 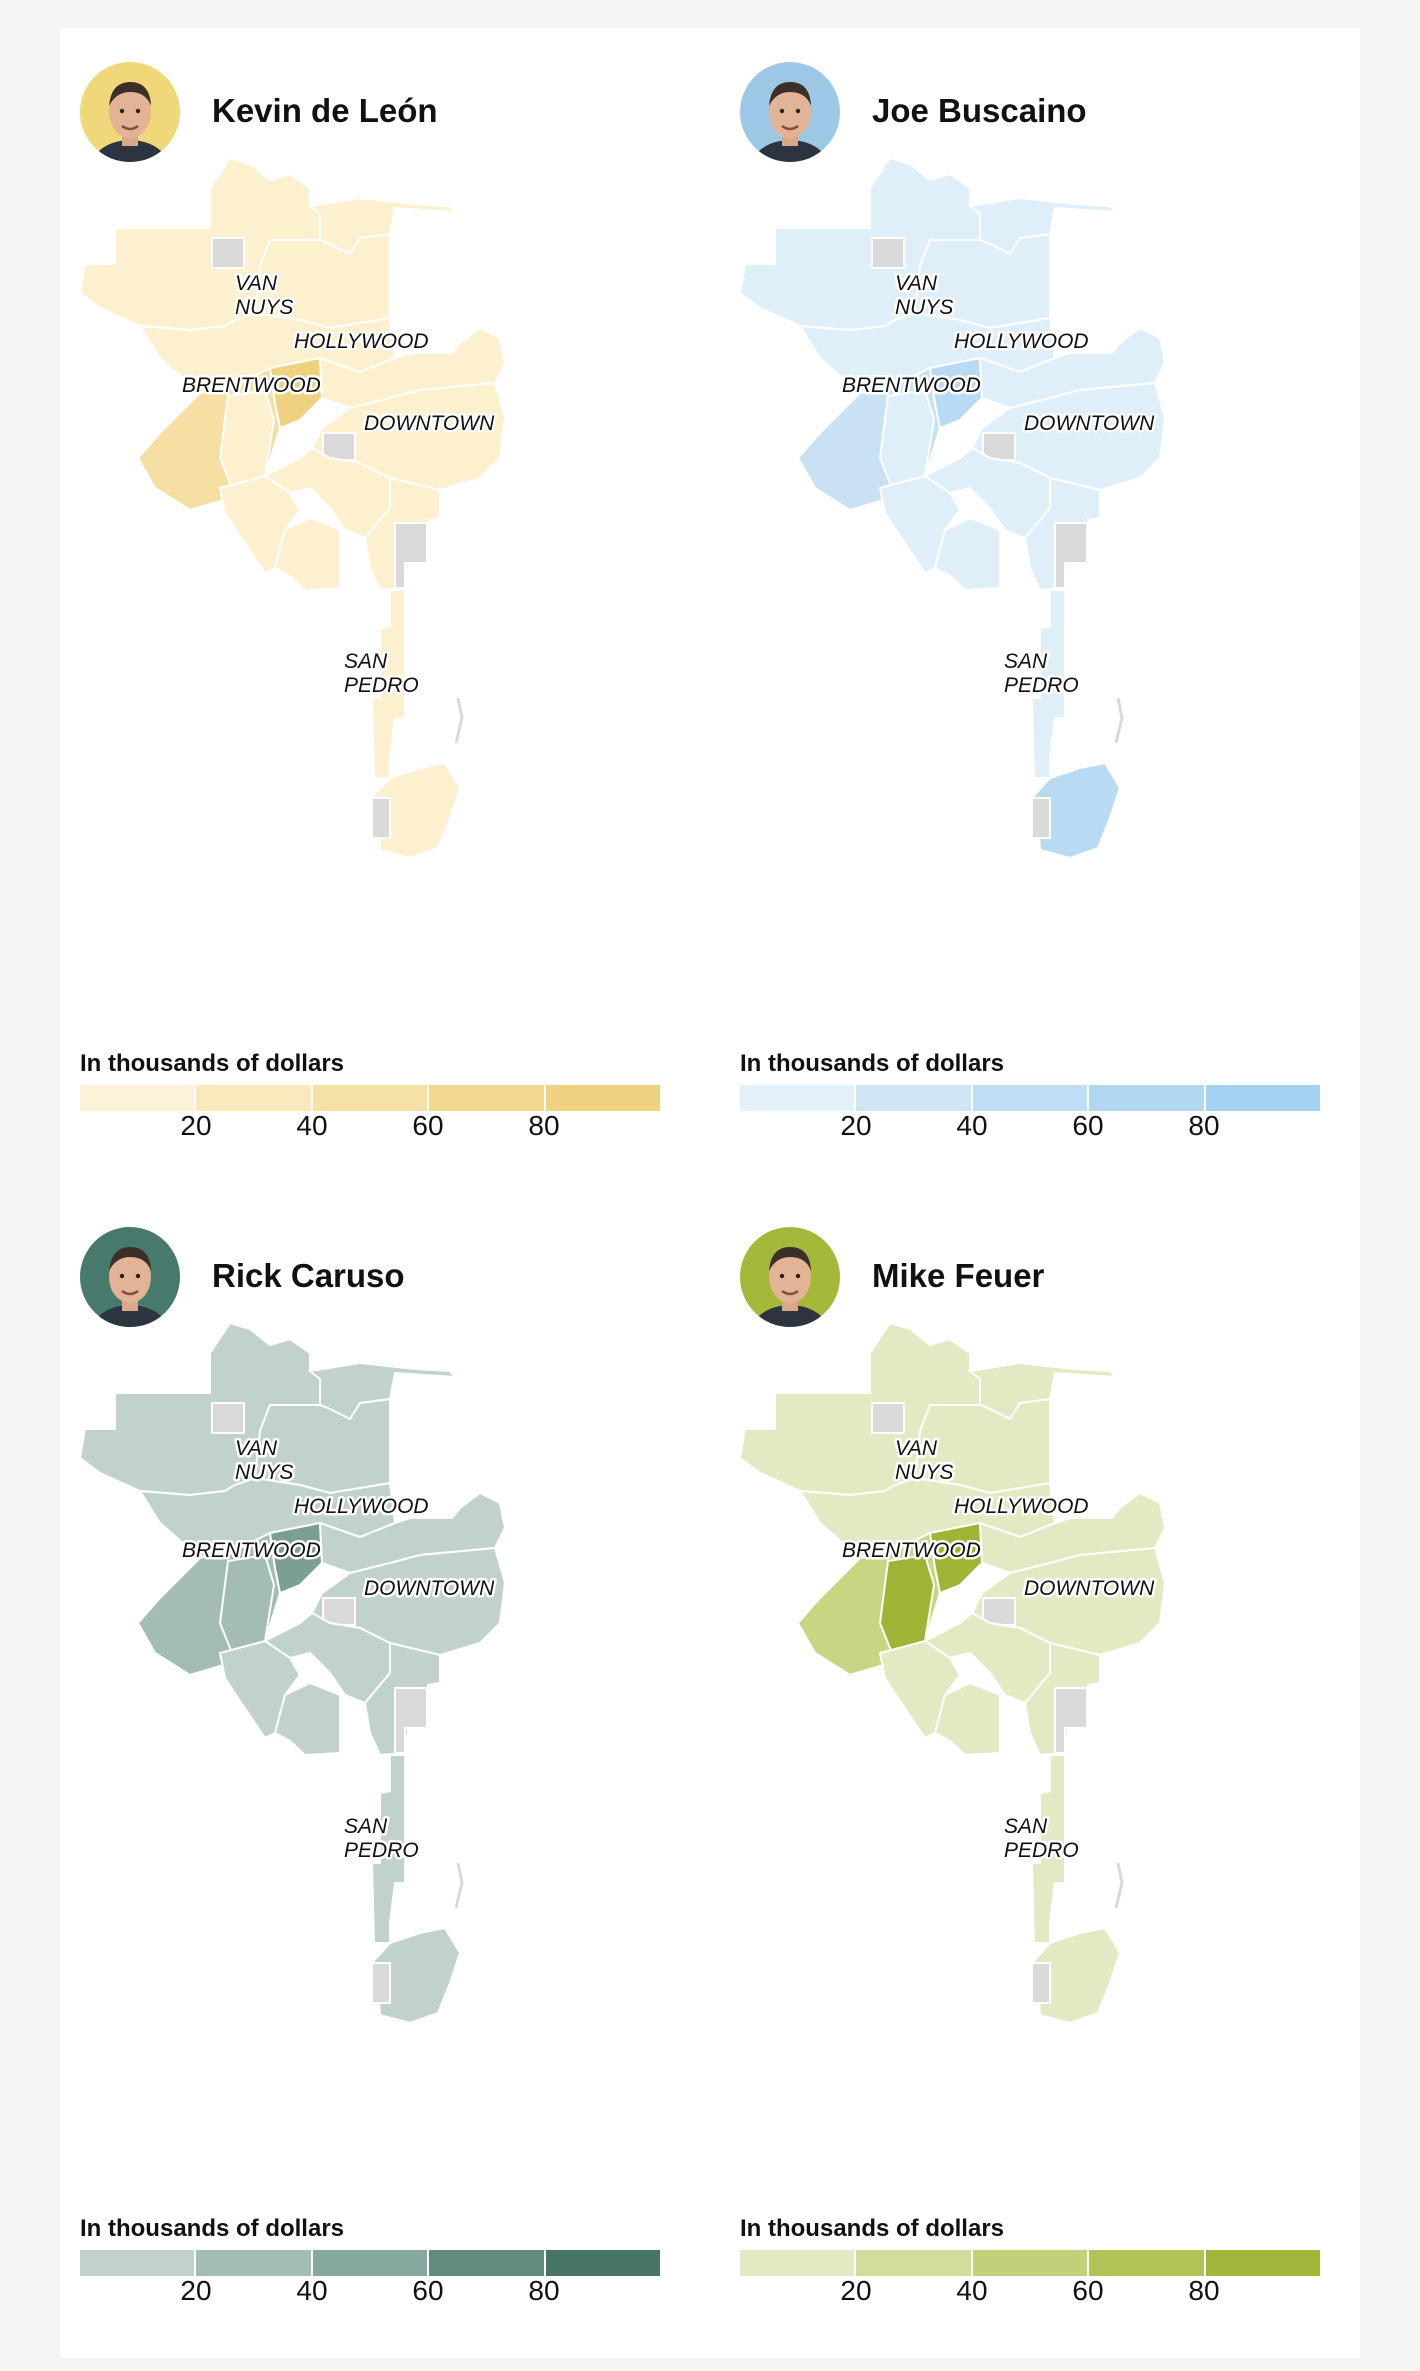 What do you see at coordinates (958, 1275) in the screenshot?
I see `candidate-name: Mike Feuer` at bounding box center [958, 1275].